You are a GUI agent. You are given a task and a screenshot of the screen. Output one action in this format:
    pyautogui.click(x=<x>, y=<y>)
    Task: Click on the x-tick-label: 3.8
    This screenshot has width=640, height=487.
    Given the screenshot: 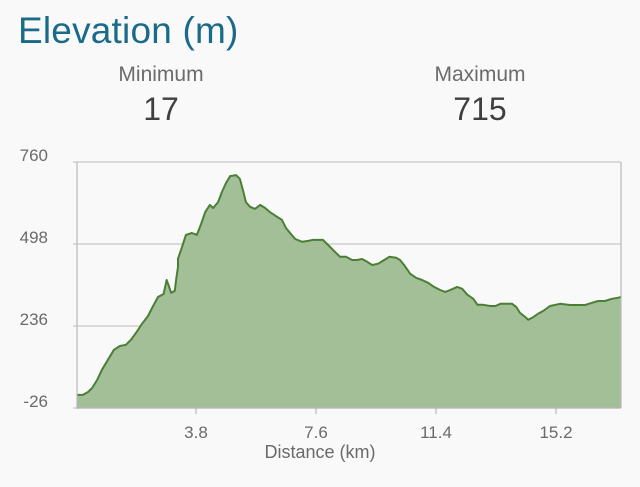 What is the action you would take?
    pyautogui.click(x=196, y=432)
    